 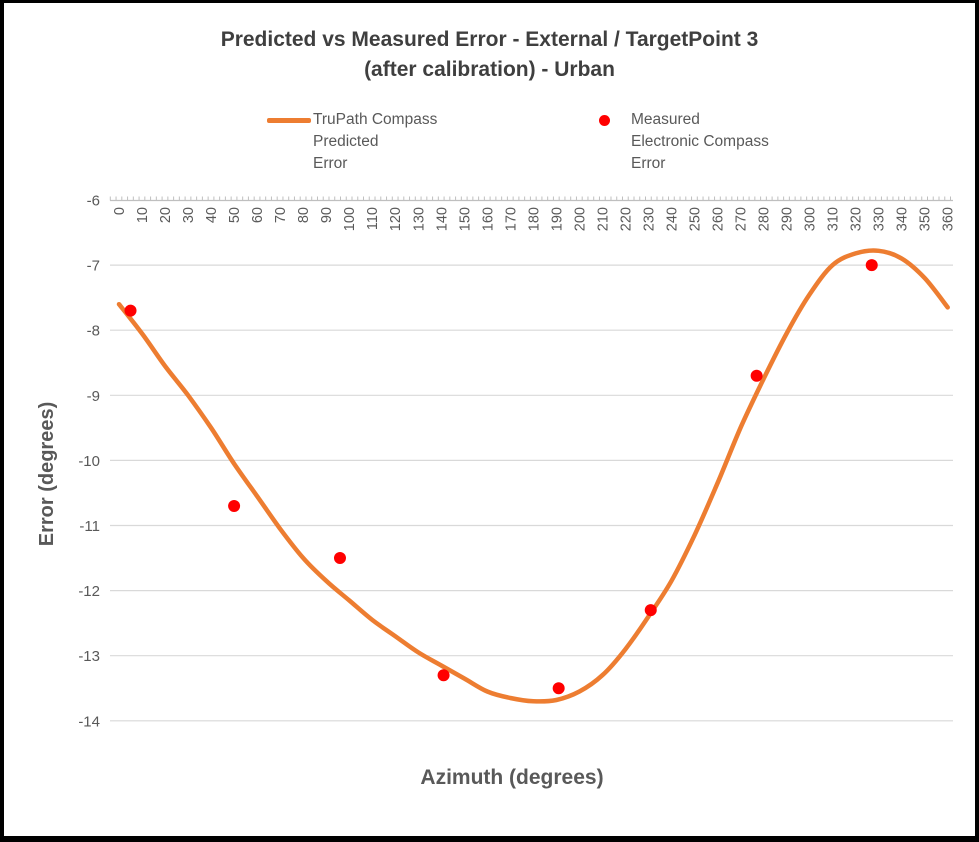 I want to click on x-tick-label: 270, so click(x=742, y=219).